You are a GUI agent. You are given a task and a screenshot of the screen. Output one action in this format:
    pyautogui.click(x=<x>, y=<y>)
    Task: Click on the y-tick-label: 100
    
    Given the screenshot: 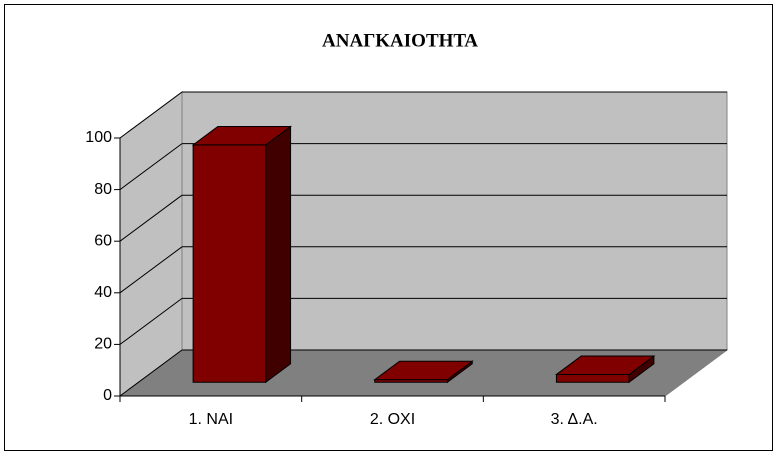 What is the action you would take?
    pyautogui.click(x=98, y=137)
    